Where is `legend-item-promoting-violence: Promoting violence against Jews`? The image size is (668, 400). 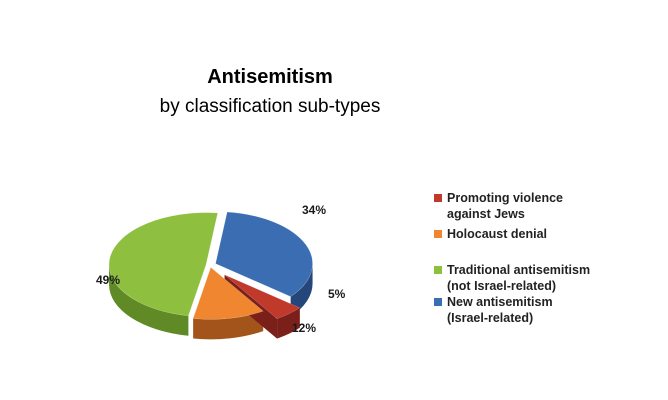 legend-item-promoting-violence: Promoting violence against Jews is located at coordinates (498, 206).